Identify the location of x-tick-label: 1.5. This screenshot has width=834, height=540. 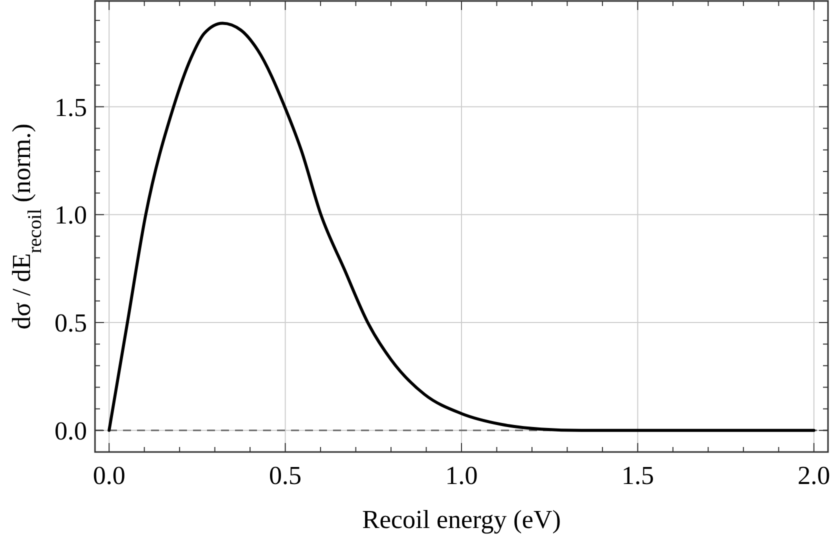
(637, 475).